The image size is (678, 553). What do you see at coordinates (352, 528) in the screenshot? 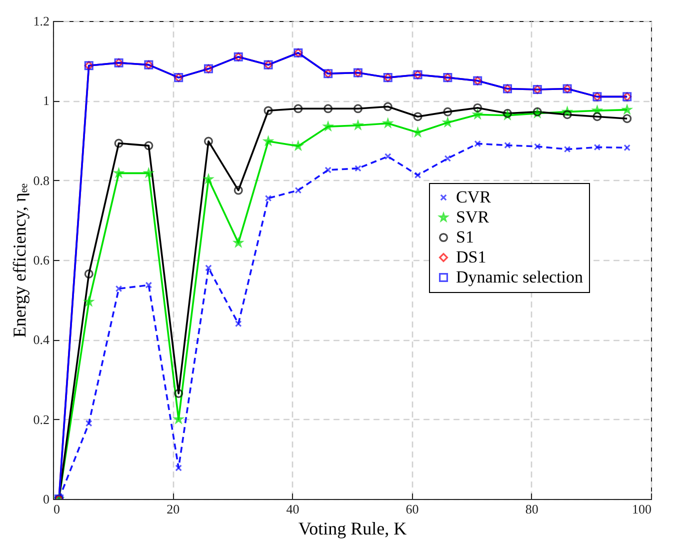
I see `x-axis-title: Voting Rule, K` at bounding box center [352, 528].